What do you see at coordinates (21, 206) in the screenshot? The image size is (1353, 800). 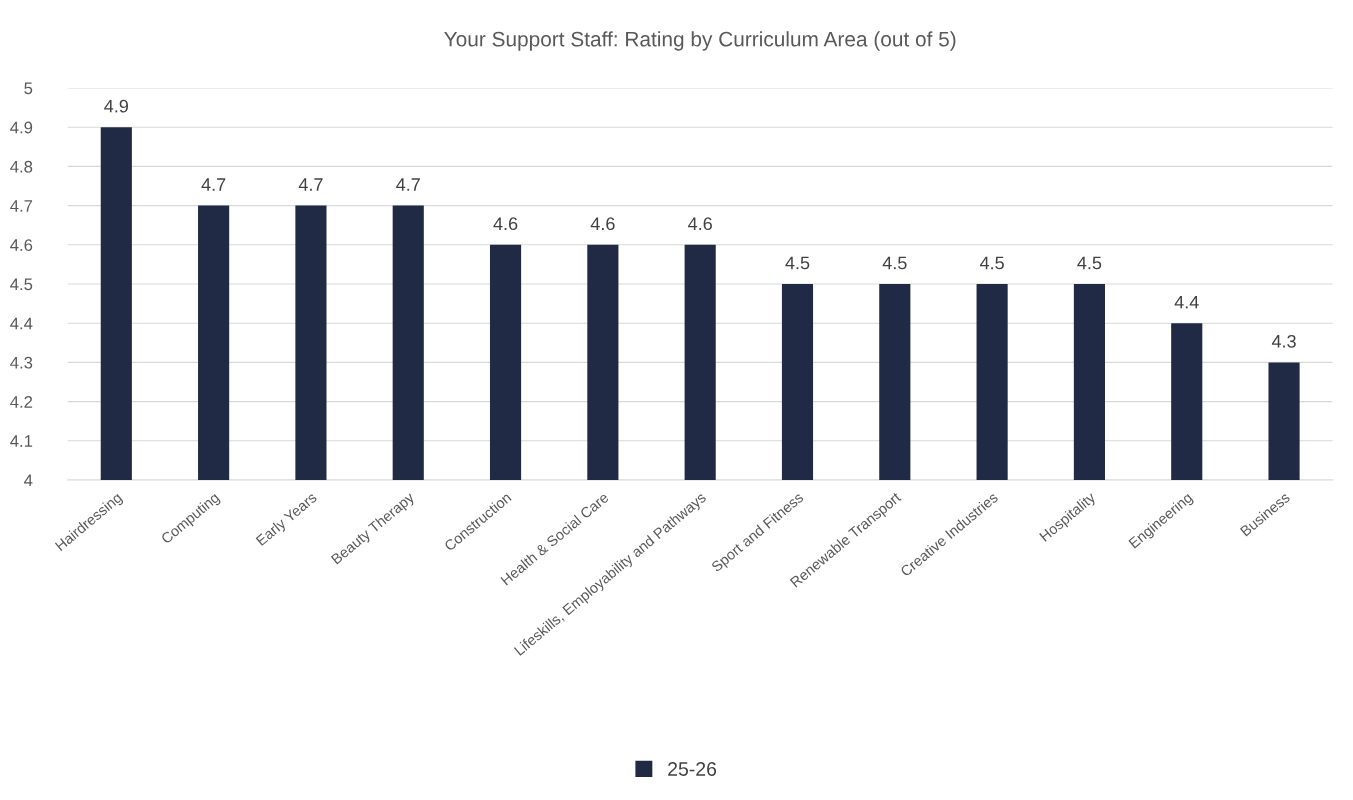 I see `y-tick-label: 4.7` at bounding box center [21, 206].